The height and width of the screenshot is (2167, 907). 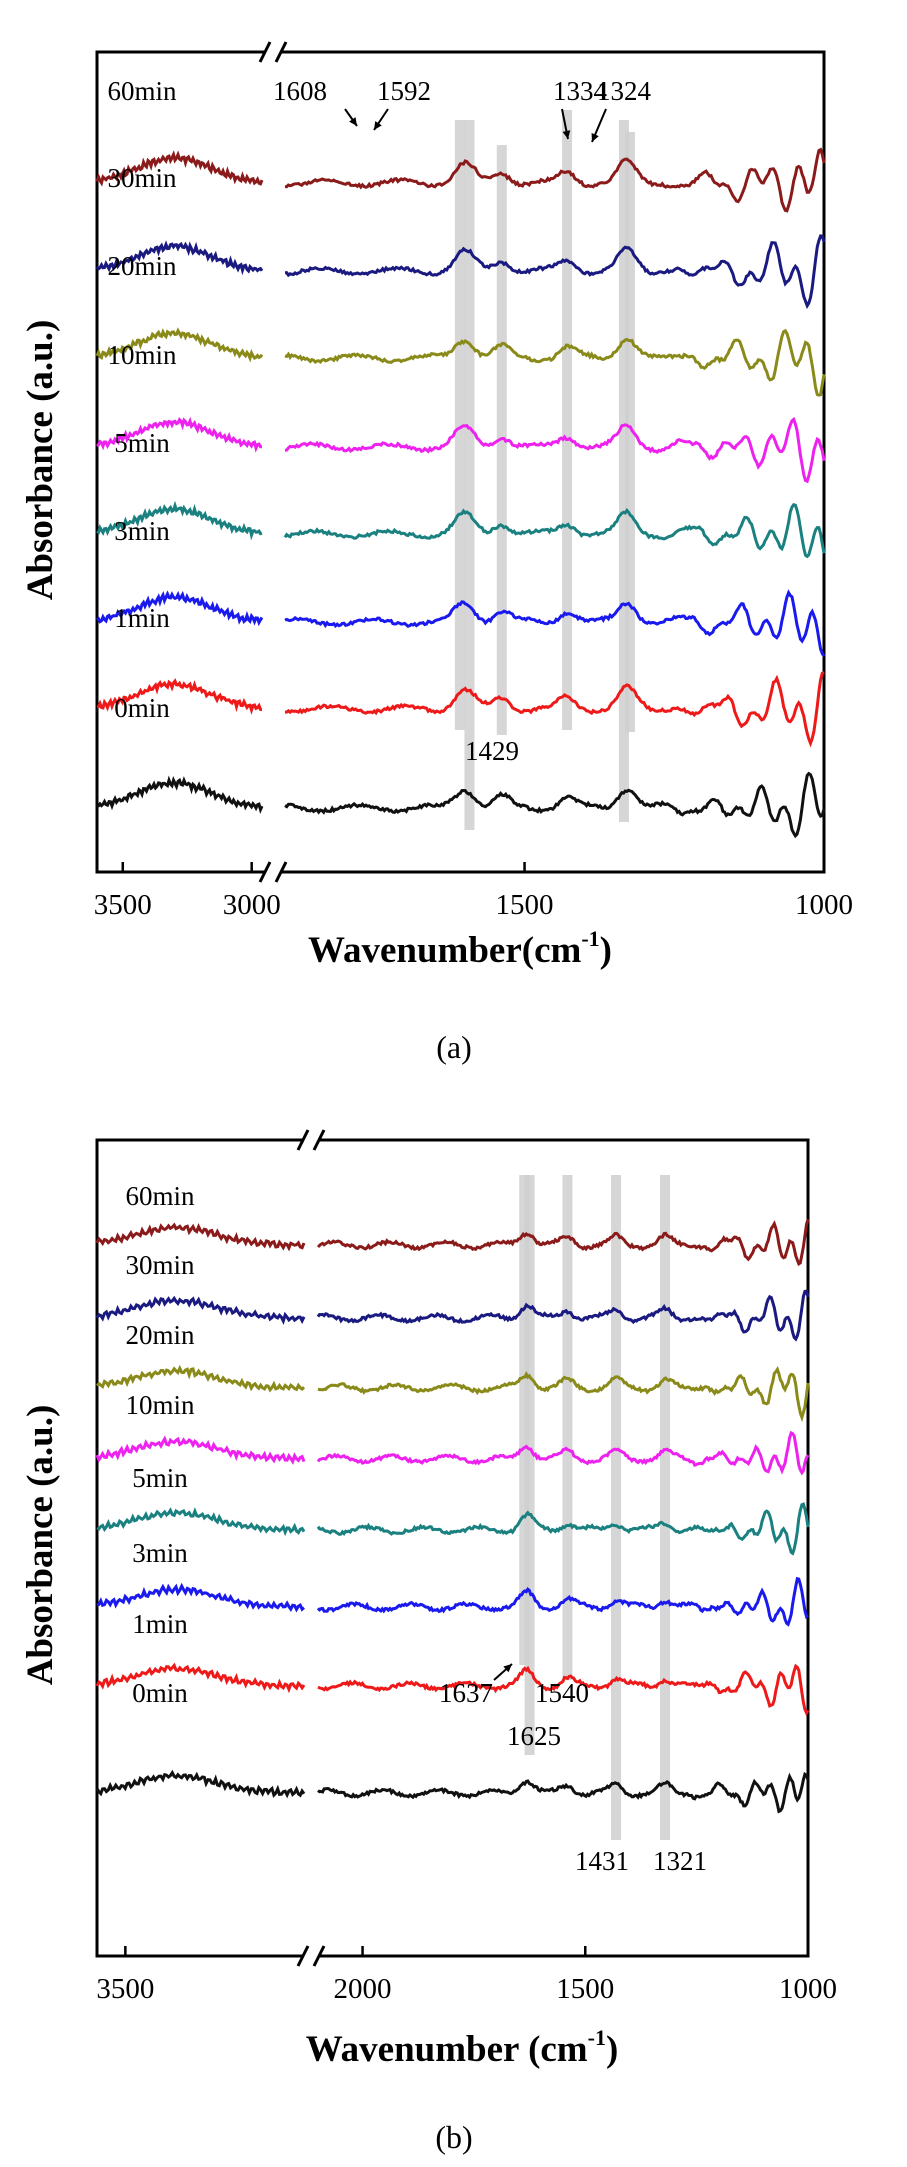 I want to click on peak-label: 1429, so click(x=492, y=751).